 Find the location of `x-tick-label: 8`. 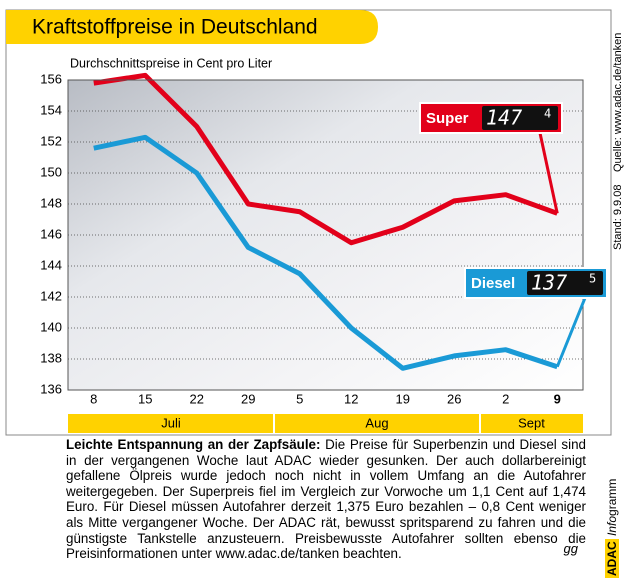

x-tick-label: 8 is located at coordinates (93, 398).